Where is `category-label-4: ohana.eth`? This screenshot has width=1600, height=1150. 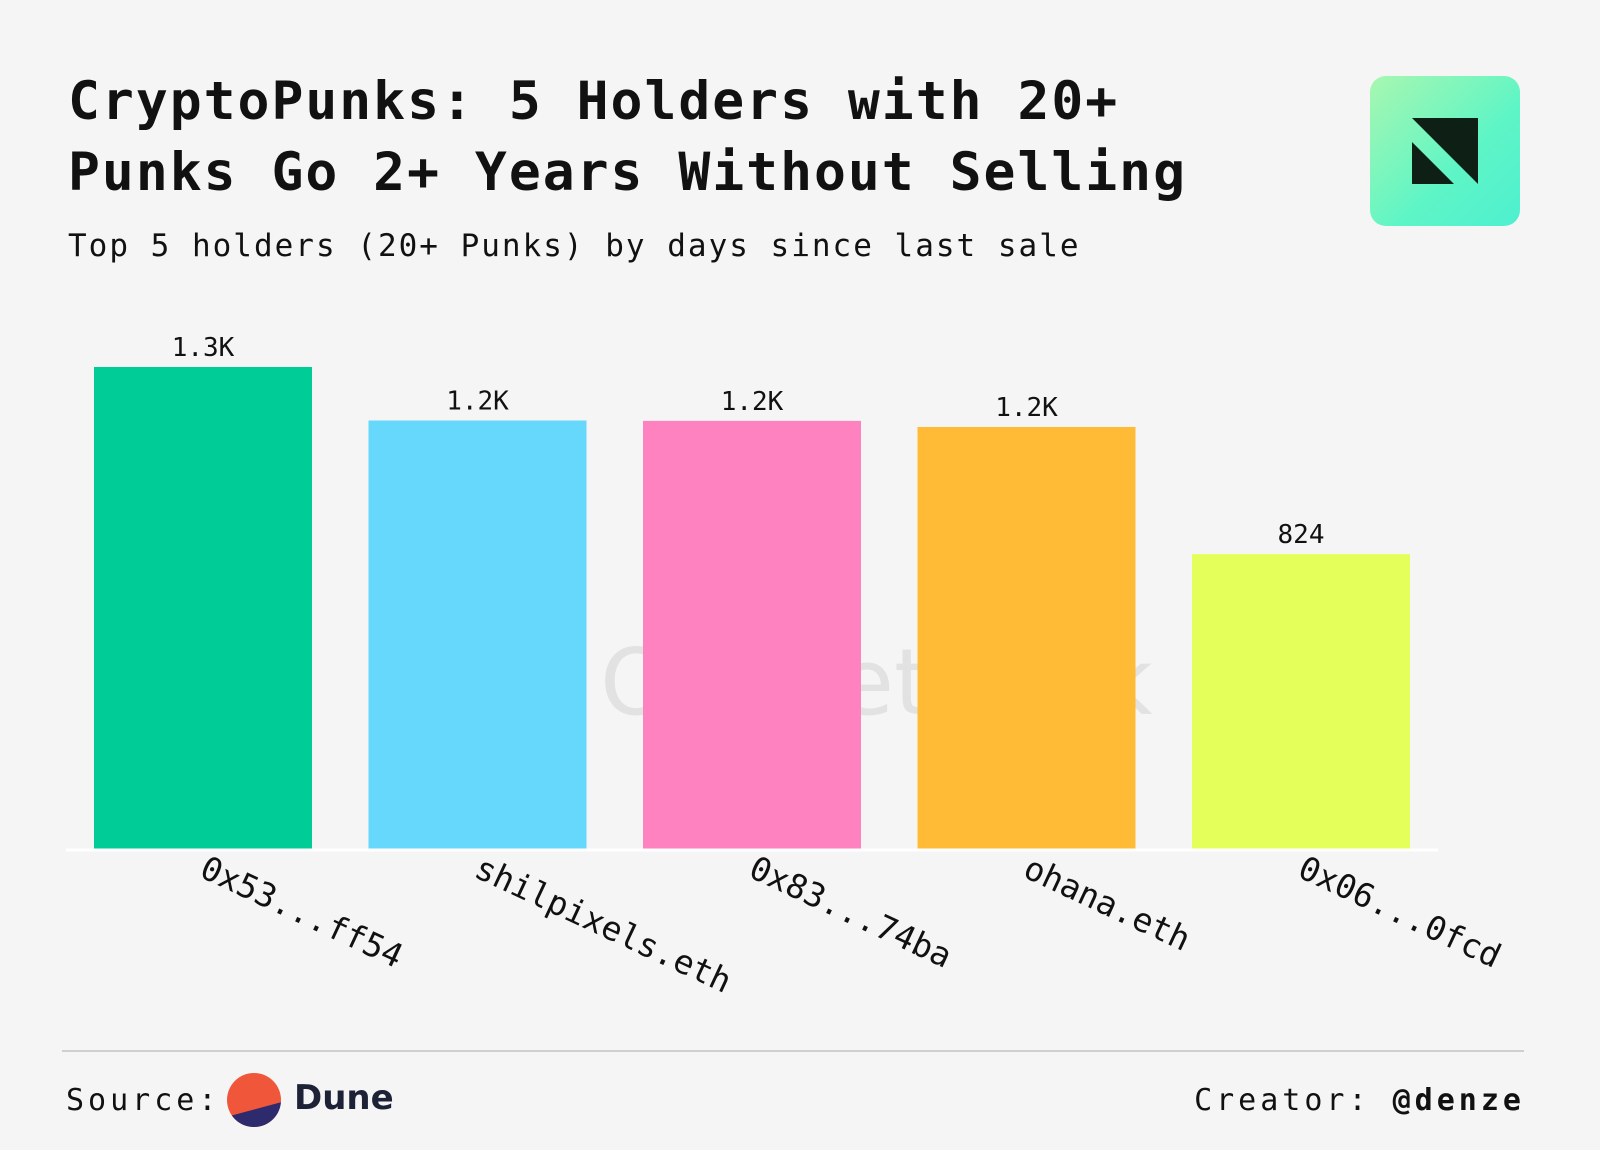 category-label-4: ohana.eth is located at coordinates (1107, 903).